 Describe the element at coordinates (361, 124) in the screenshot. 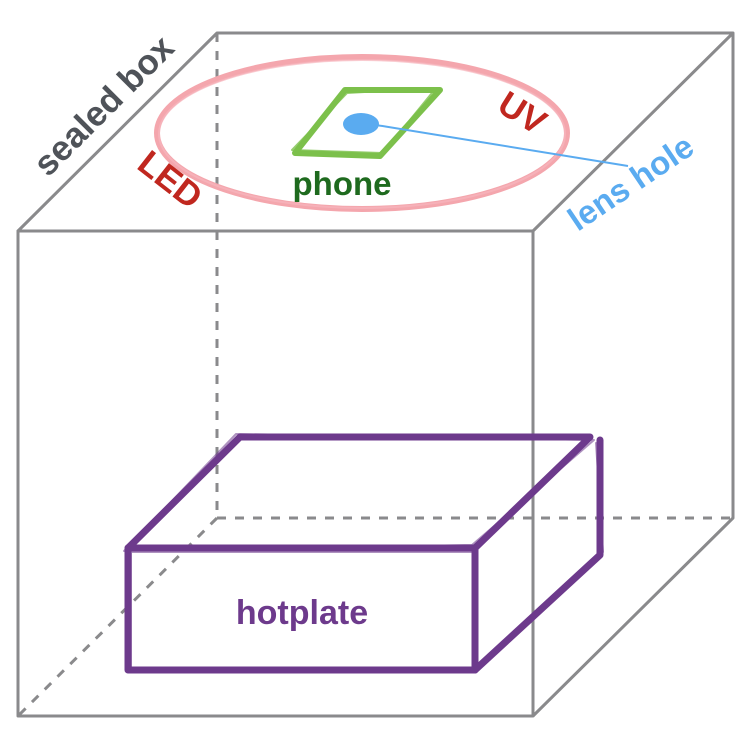

I see `lens-hole-dot` at that location.